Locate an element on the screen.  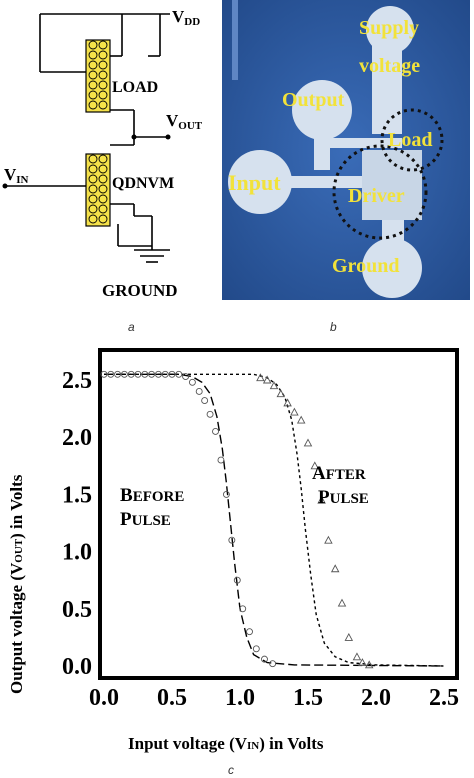
ground-photo-label: Ground is located at coordinates (365, 266).